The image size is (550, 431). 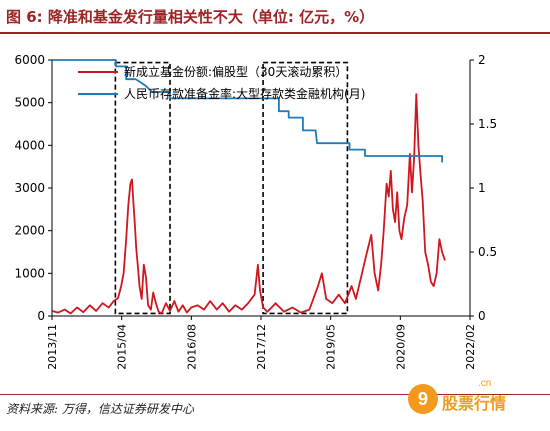 I want to click on y2-tick-label: 1, so click(x=482, y=188).